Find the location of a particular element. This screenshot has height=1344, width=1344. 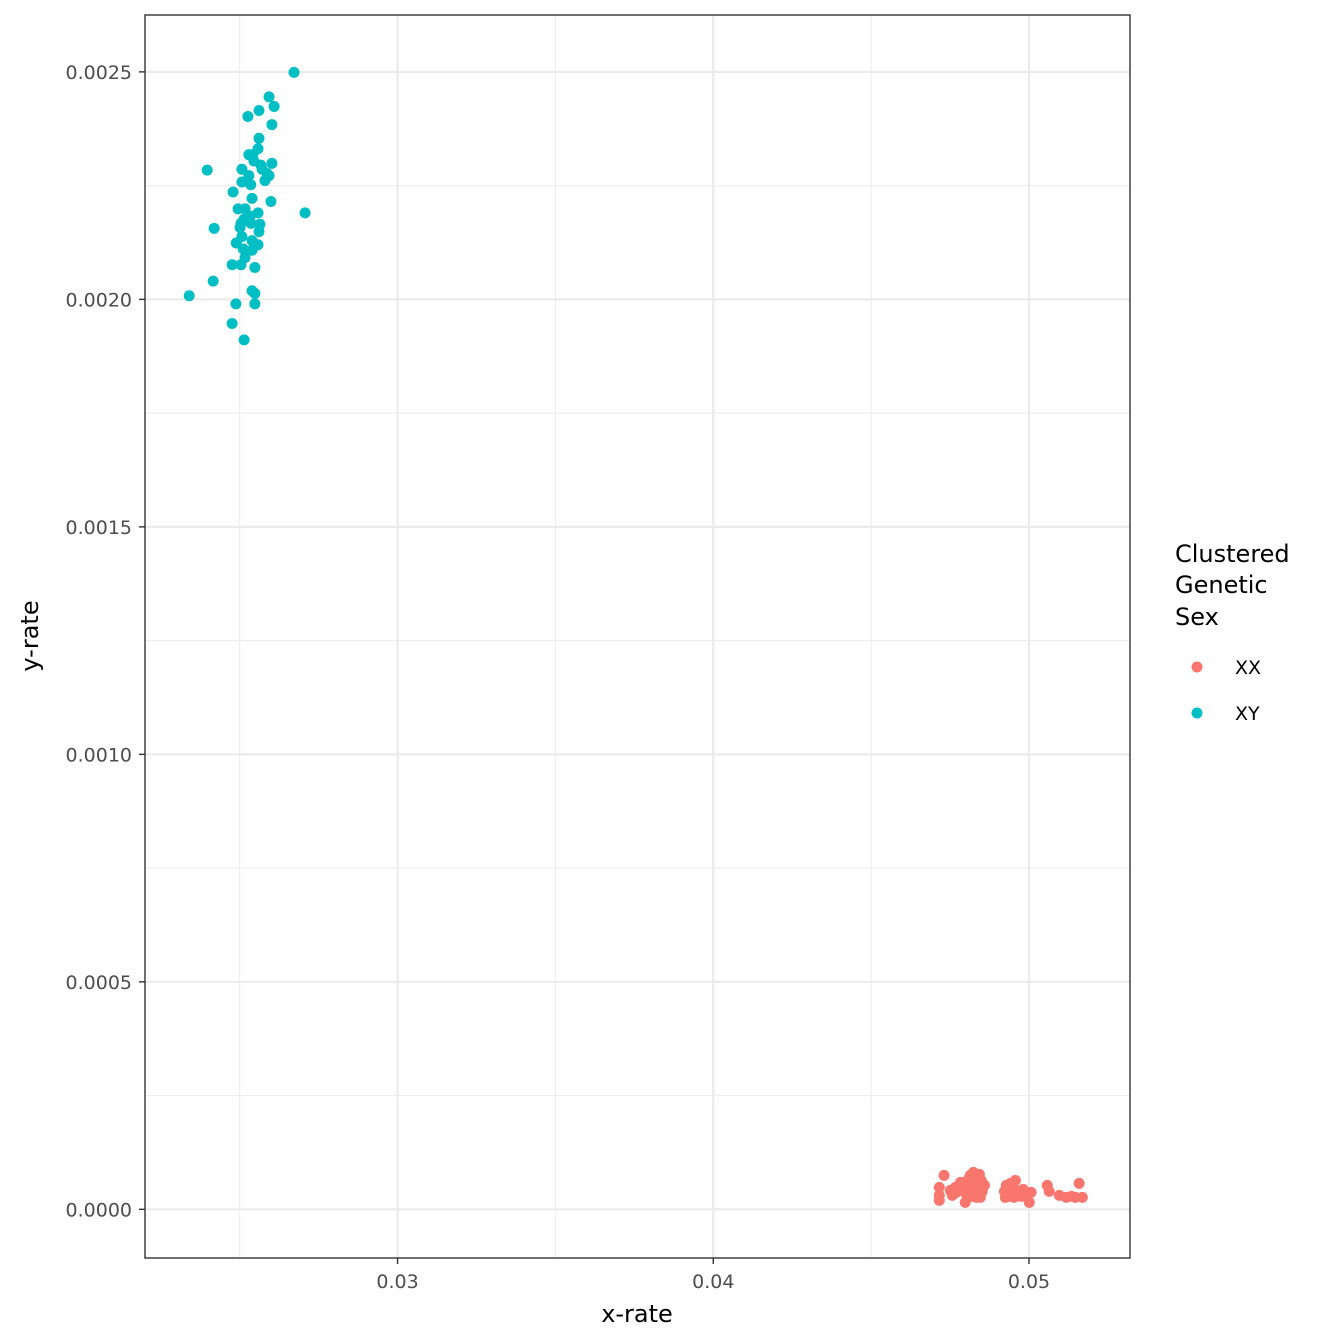

x-axis: 0.03 0.04 0.05 is located at coordinates (713, 1275).